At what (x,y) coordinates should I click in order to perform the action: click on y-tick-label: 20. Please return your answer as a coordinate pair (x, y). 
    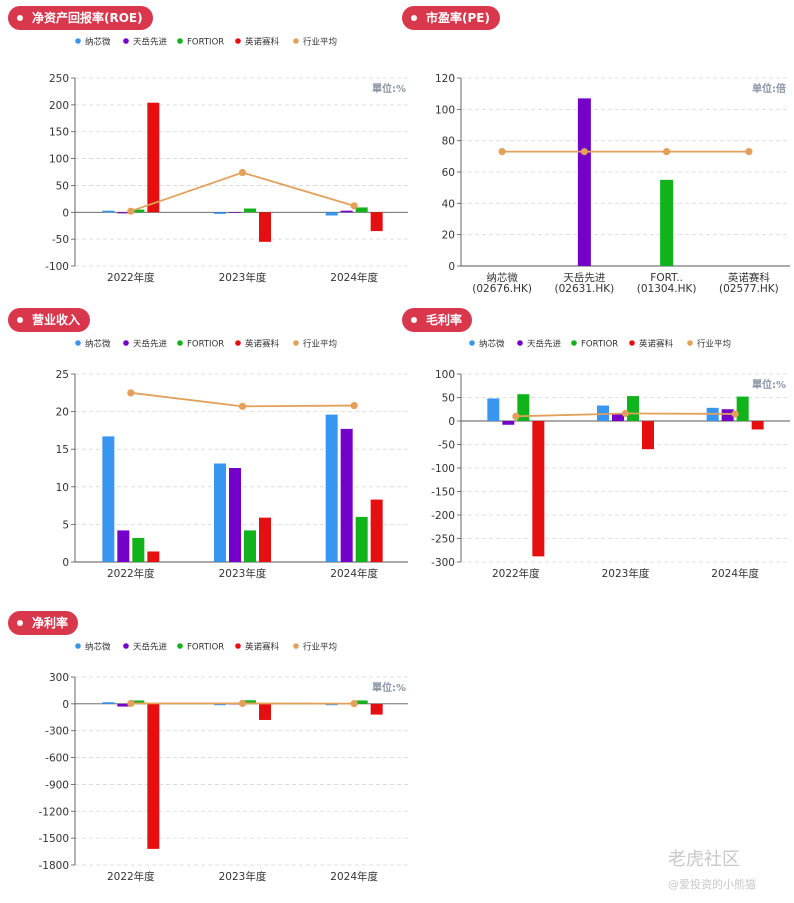
    Looking at the image, I should click on (448, 236).